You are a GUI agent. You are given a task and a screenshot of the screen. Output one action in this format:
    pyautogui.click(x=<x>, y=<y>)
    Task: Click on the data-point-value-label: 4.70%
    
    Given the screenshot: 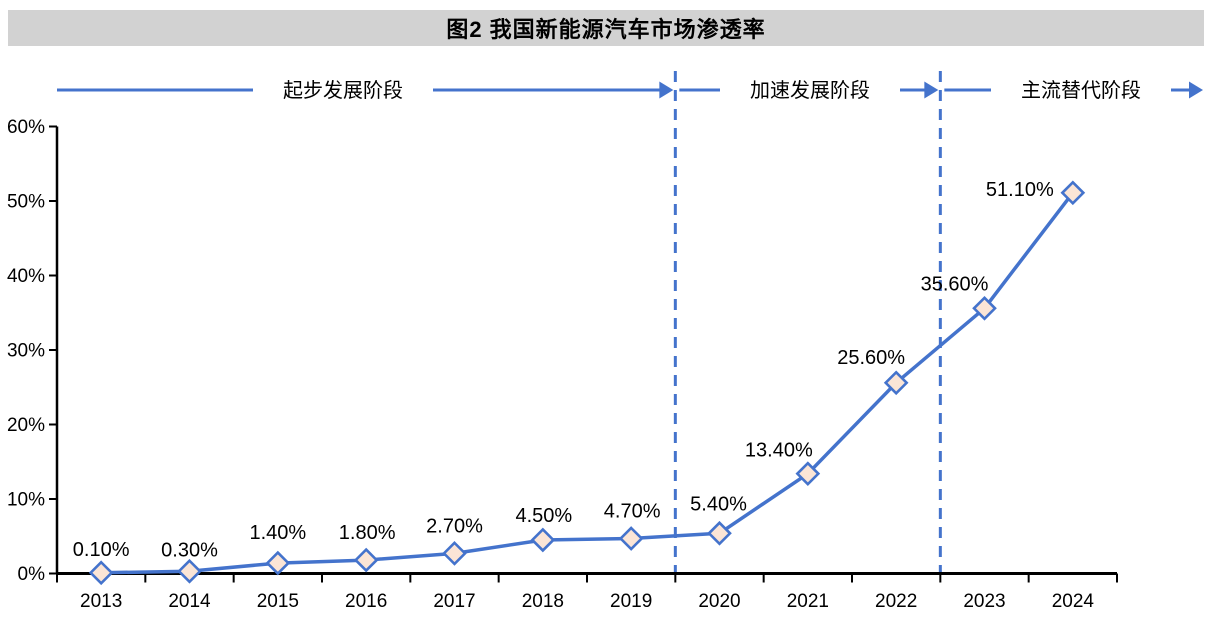 What is the action you would take?
    pyautogui.click(x=632, y=511)
    